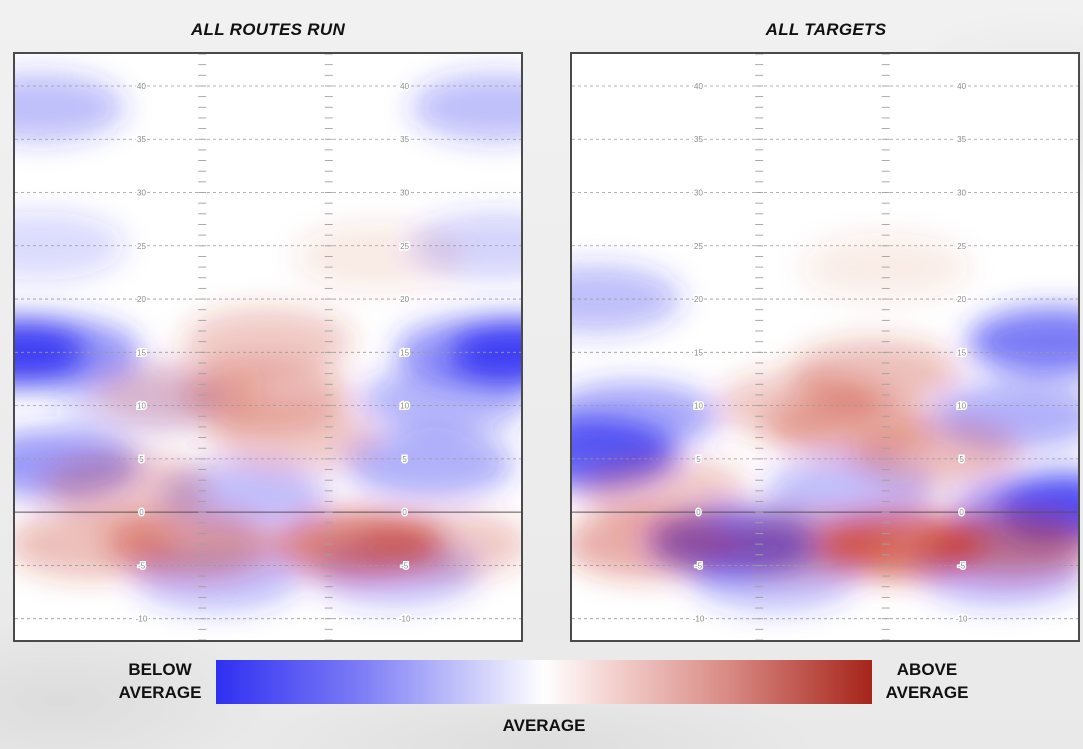 The width and height of the screenshot is (1083, 749). Describe the element at coordinates (826, 29) in the screenshot. I see `chart-title-all-targets: ALL TARGETS` at that location.